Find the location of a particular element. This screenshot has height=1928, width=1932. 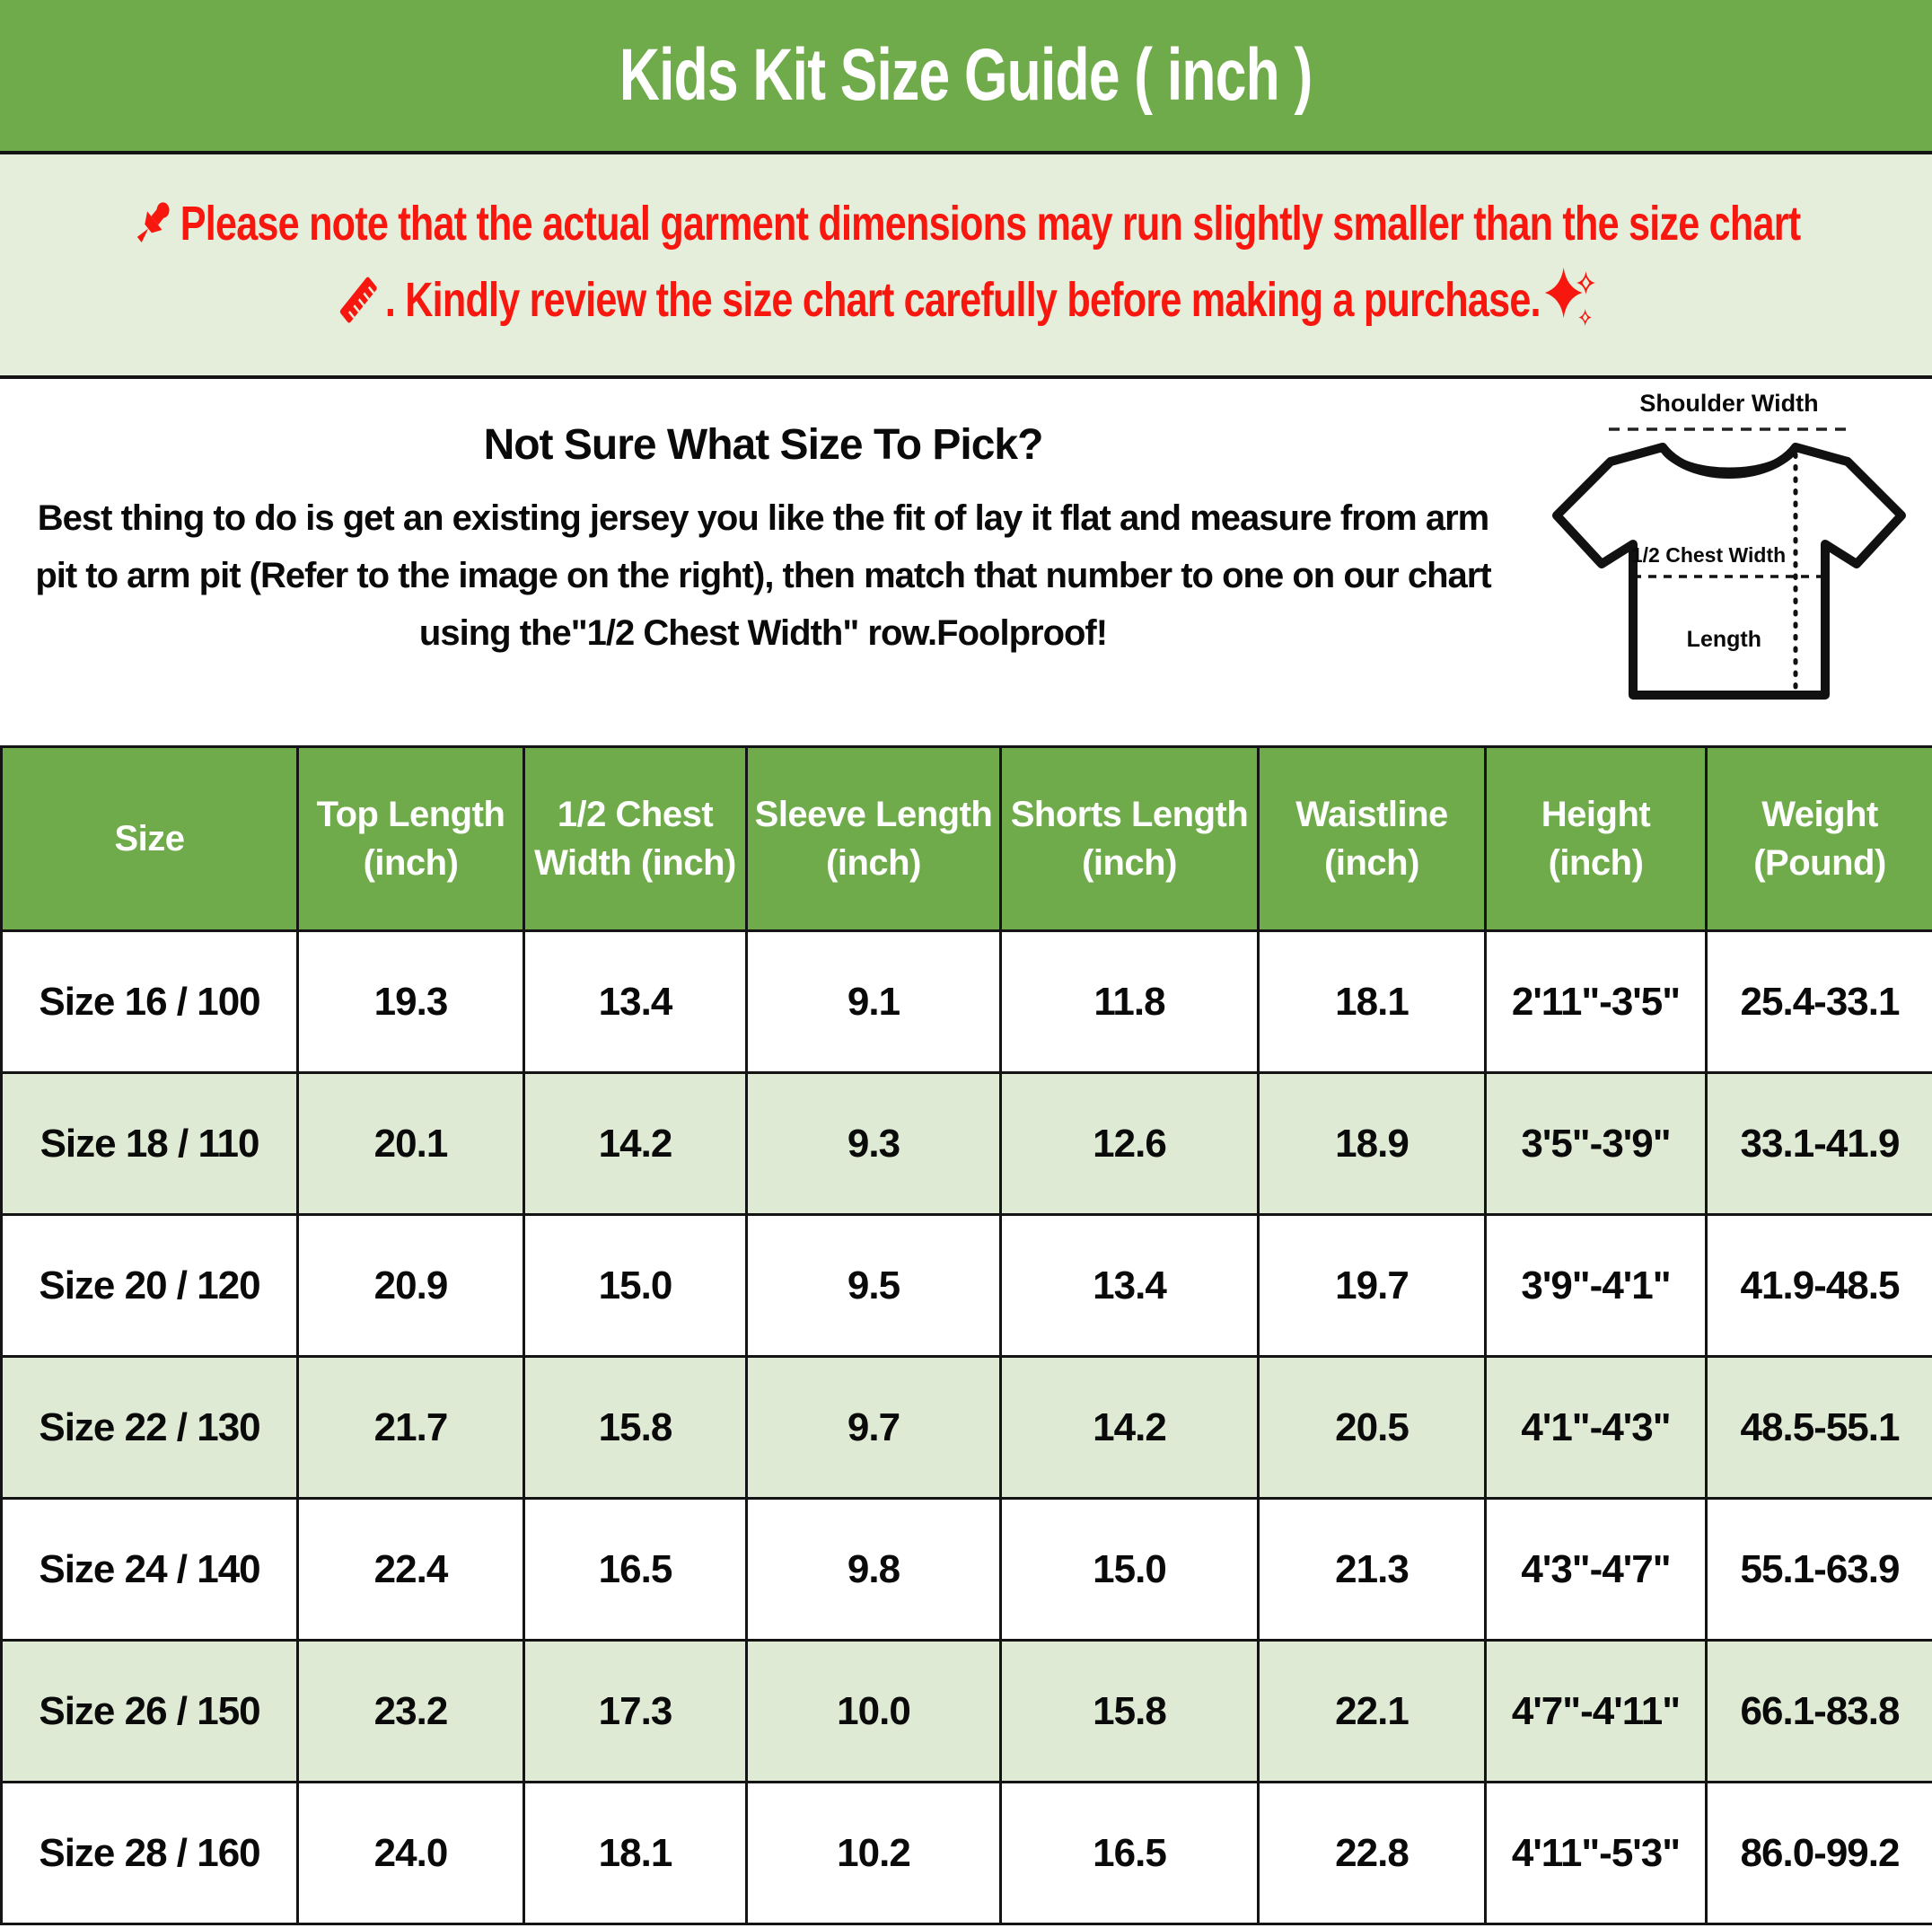

ruler-icon is located at coordinates (358, 300).